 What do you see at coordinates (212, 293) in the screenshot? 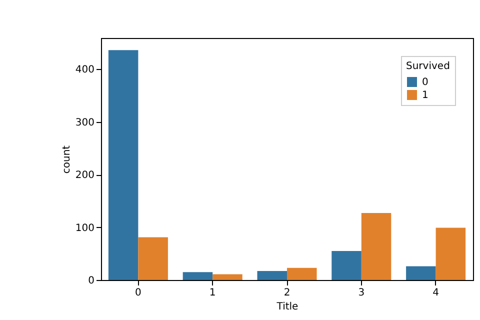
I see `x-tick-label: 1` at bounding box center [212, 293].